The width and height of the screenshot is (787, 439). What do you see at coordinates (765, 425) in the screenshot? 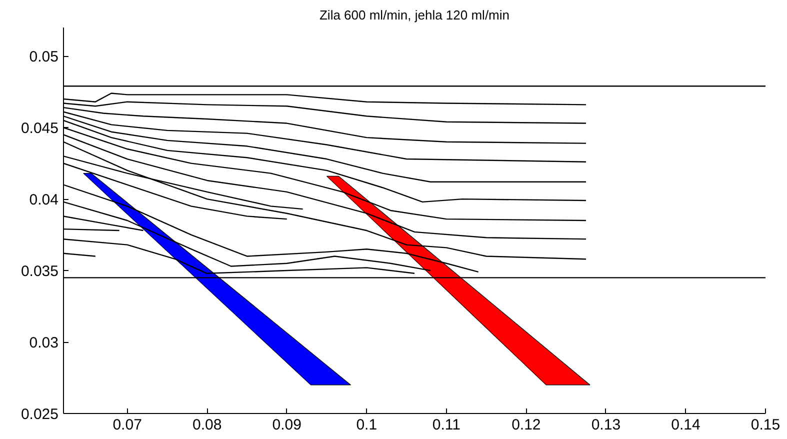
I see `x-tick-label: 0.15` at bounding box center [765, 425].